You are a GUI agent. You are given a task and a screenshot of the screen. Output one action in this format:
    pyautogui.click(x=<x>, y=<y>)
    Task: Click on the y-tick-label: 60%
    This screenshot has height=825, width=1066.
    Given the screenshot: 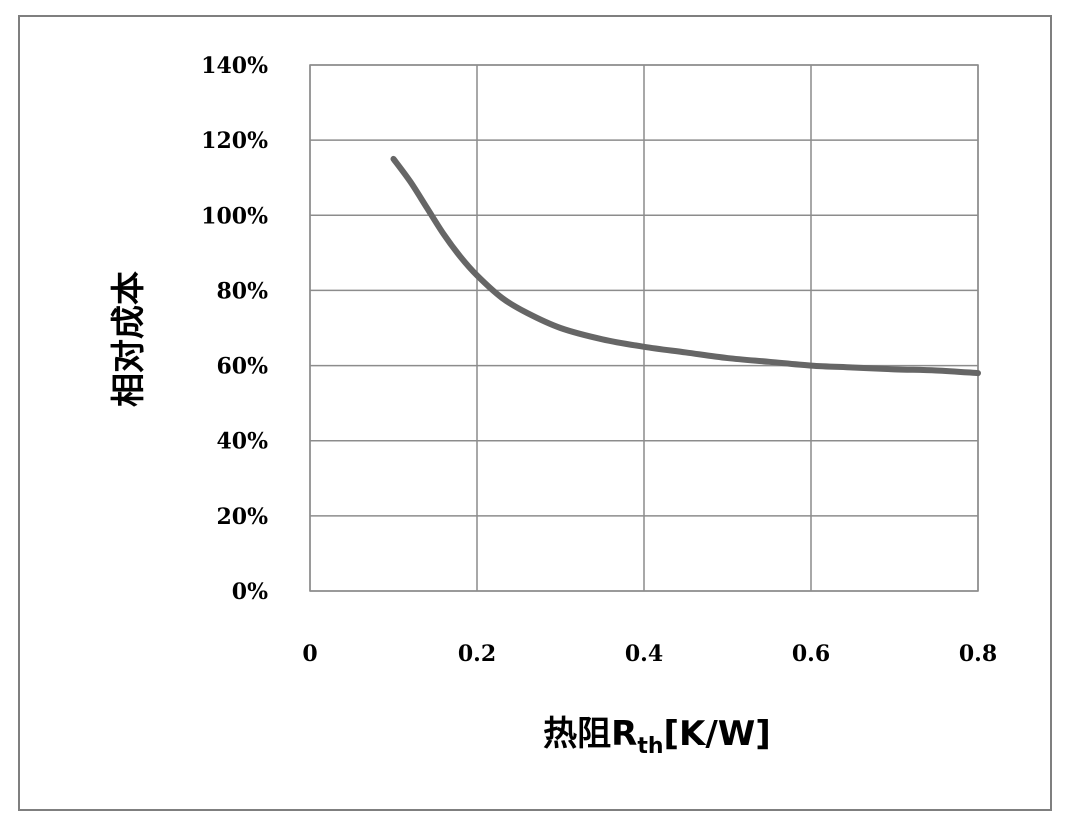 What is the action you would take?
    pyautogui.click(x=242, y=367)
    